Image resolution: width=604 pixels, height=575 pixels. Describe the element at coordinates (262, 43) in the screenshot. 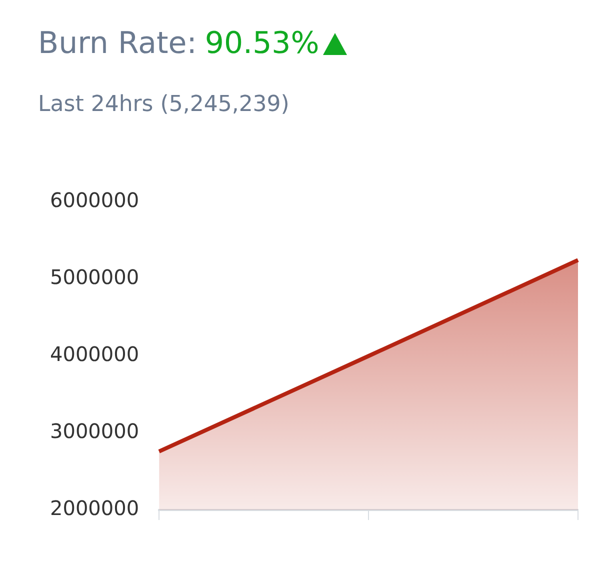

I see `text: 90.53%` at that location.